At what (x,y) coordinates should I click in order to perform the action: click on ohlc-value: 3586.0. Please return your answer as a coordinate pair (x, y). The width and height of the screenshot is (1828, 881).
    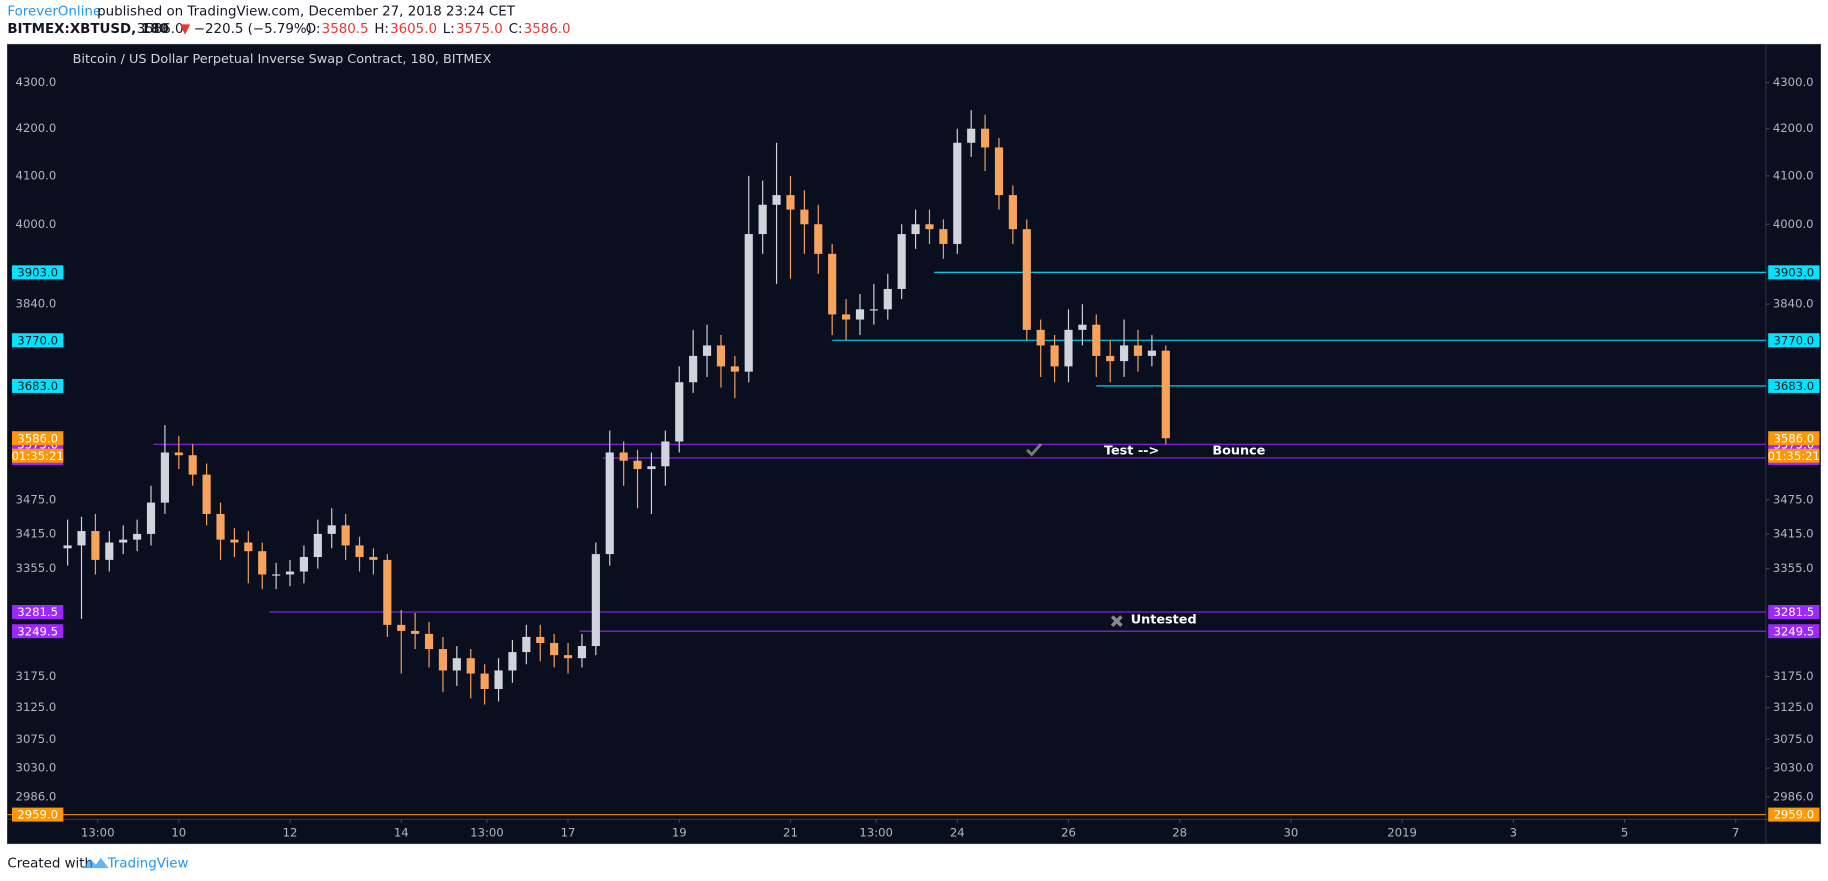
    Looking at the image, I should click on (547, 29).